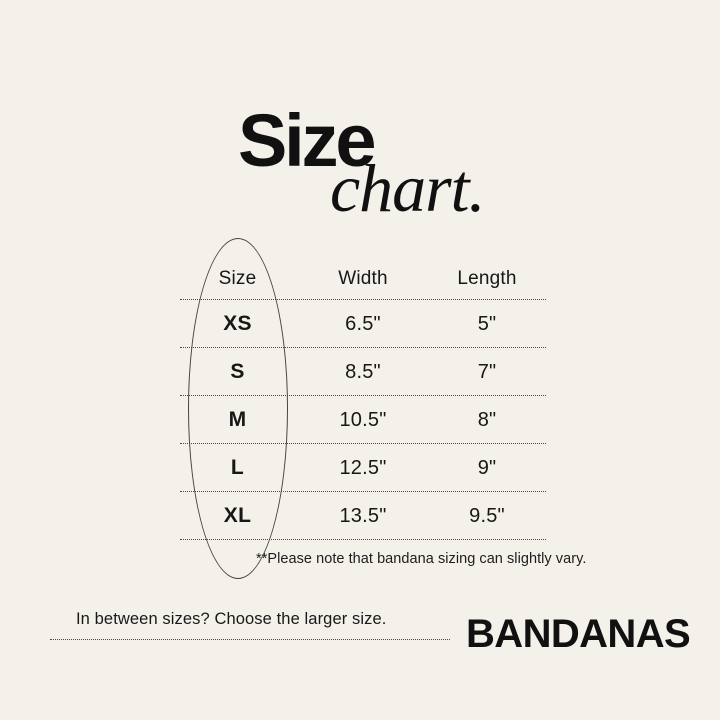  Describe the element at coordinates (487, 467) in the screenshot. I see `cell-length: 9"` at that location.